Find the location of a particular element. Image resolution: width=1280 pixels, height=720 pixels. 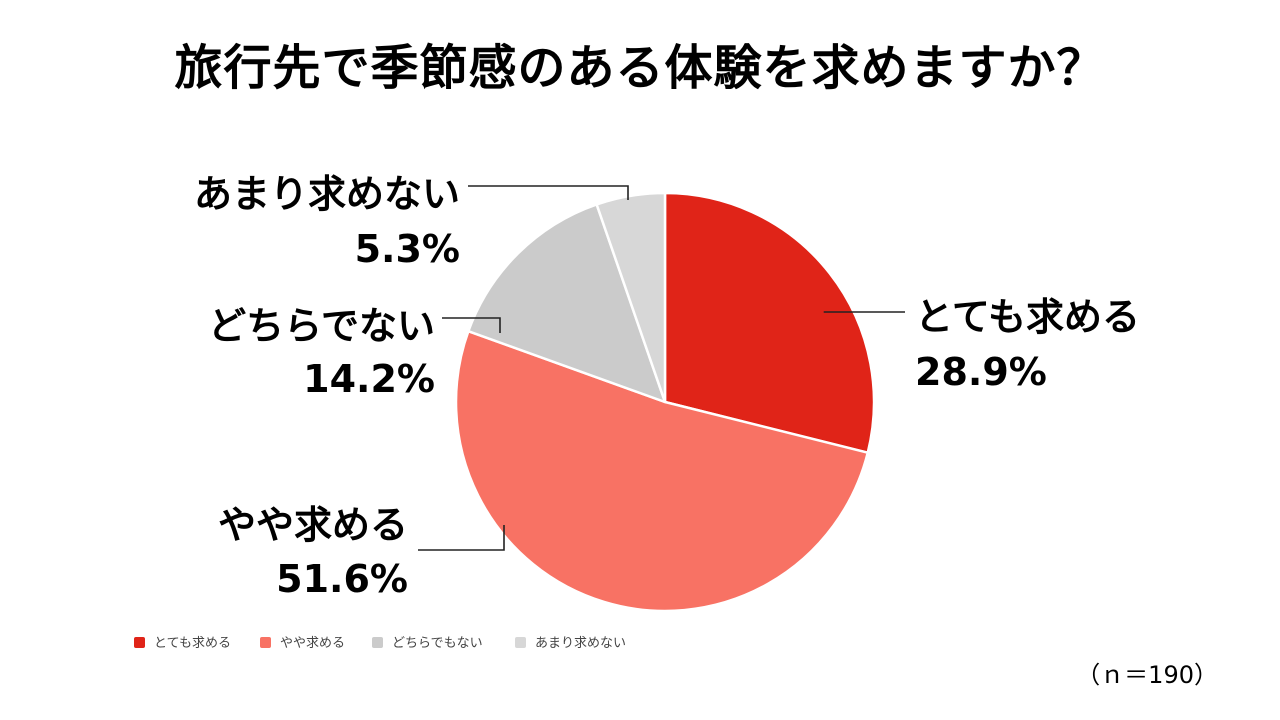

slice-label-name-4: あまり求めない is located at coordinates (327, 194).